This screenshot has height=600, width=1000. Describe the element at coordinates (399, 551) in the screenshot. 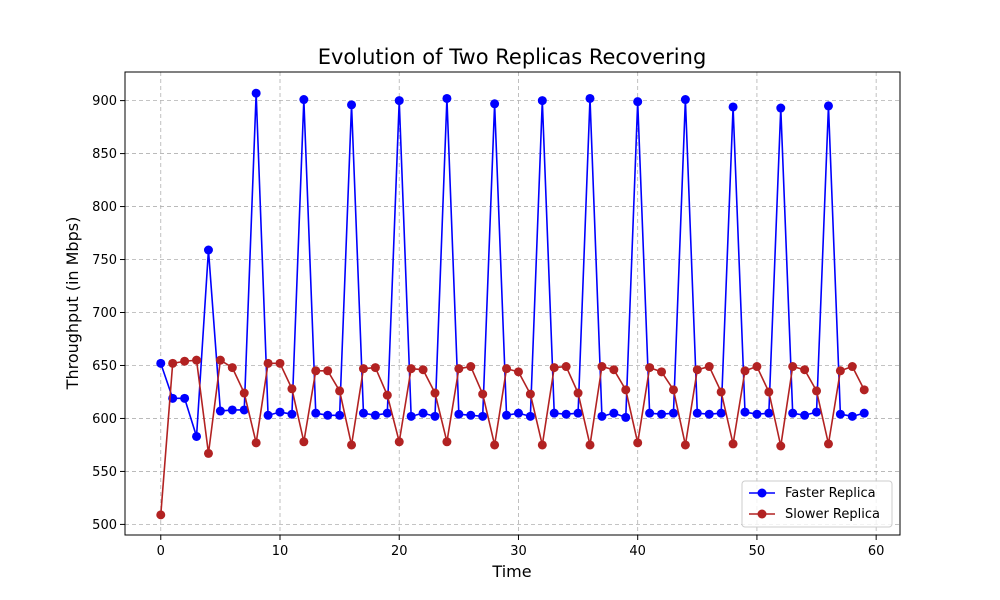

I see `x-tick-label: 20` at that location.